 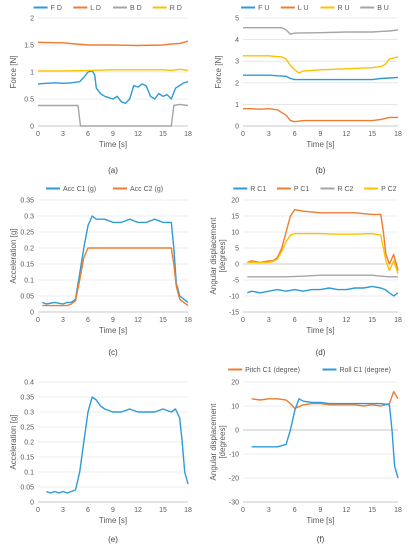 What do you see at coordinates (113, 70) in the screenshot?
I see `series-line-r-d` at bounding box center [113, 70].